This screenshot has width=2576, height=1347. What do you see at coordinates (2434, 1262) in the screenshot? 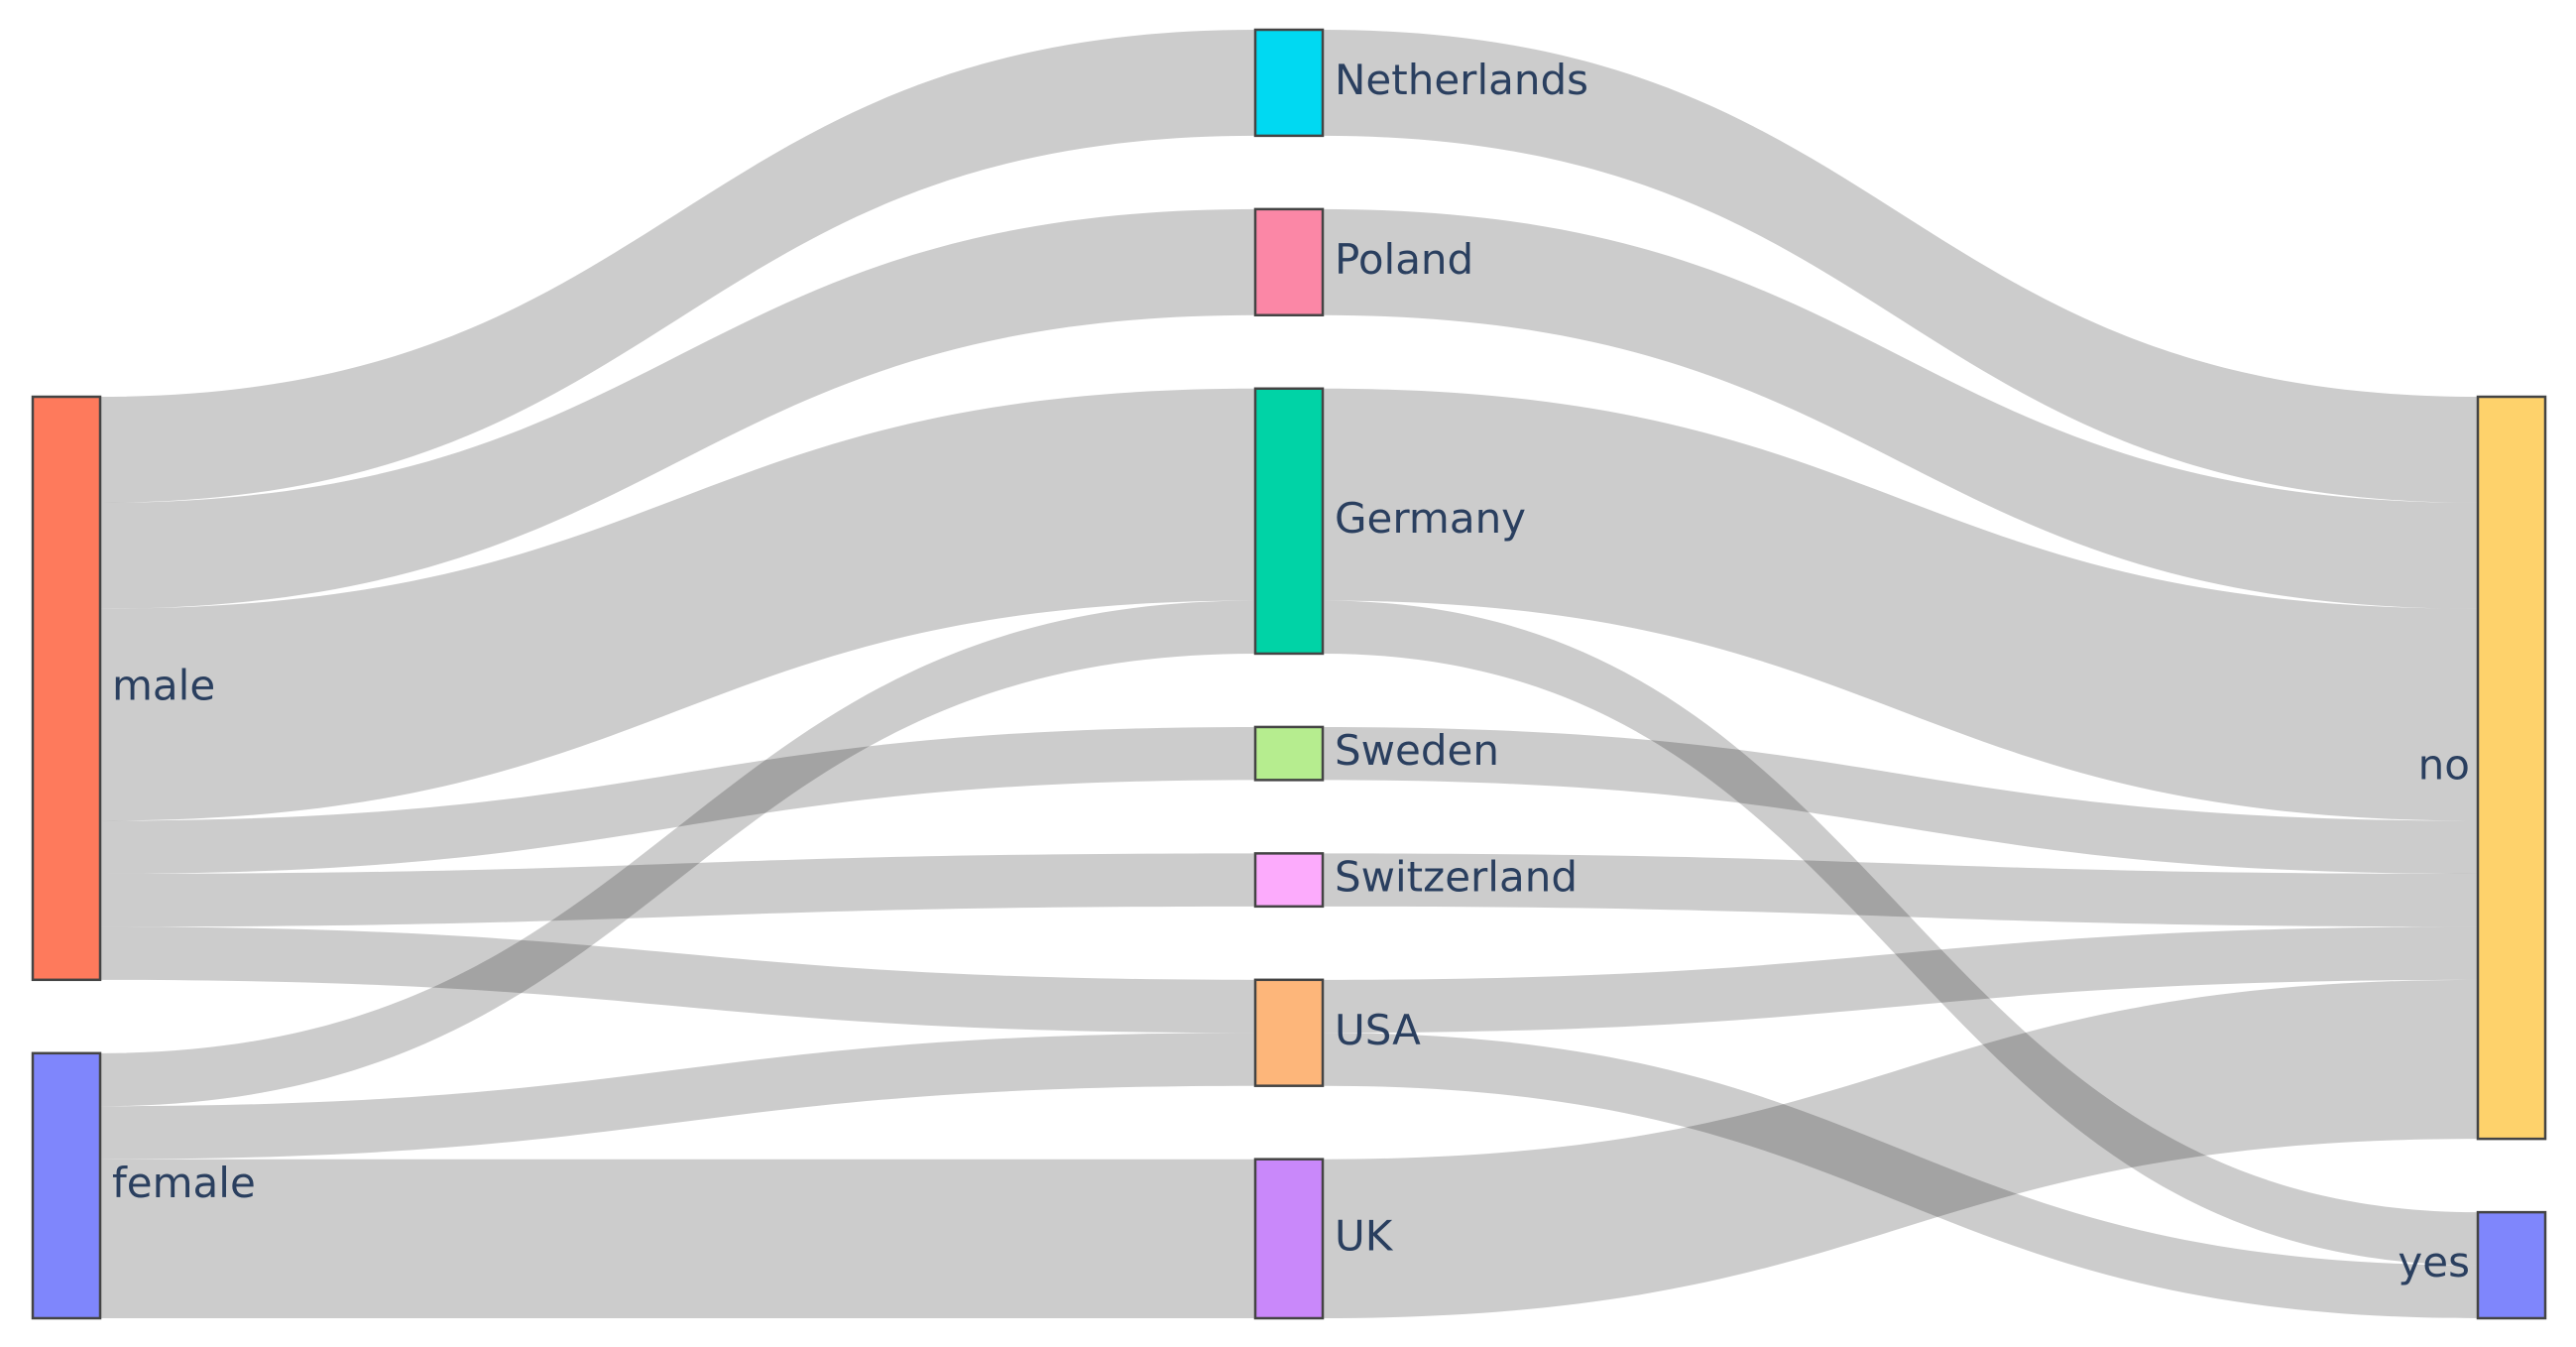
I see `node-label: yes` at bounding box center [2434, 1262].